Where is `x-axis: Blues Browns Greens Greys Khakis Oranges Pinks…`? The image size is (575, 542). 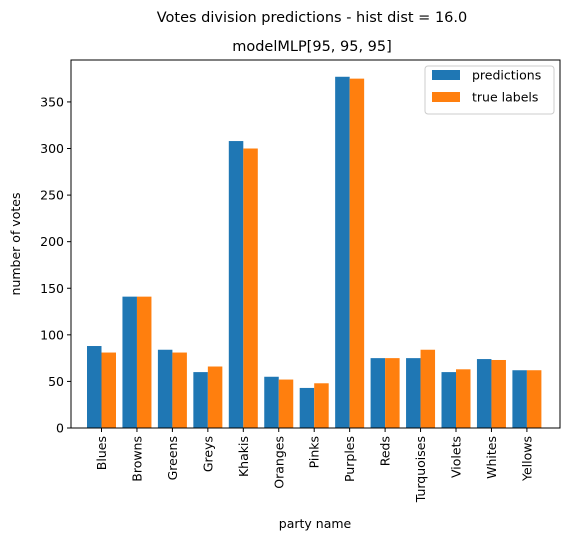 x-axis: Blues Browns Greens Greys Khakis Oranges Pinks… is located at coordinates (314, 465).